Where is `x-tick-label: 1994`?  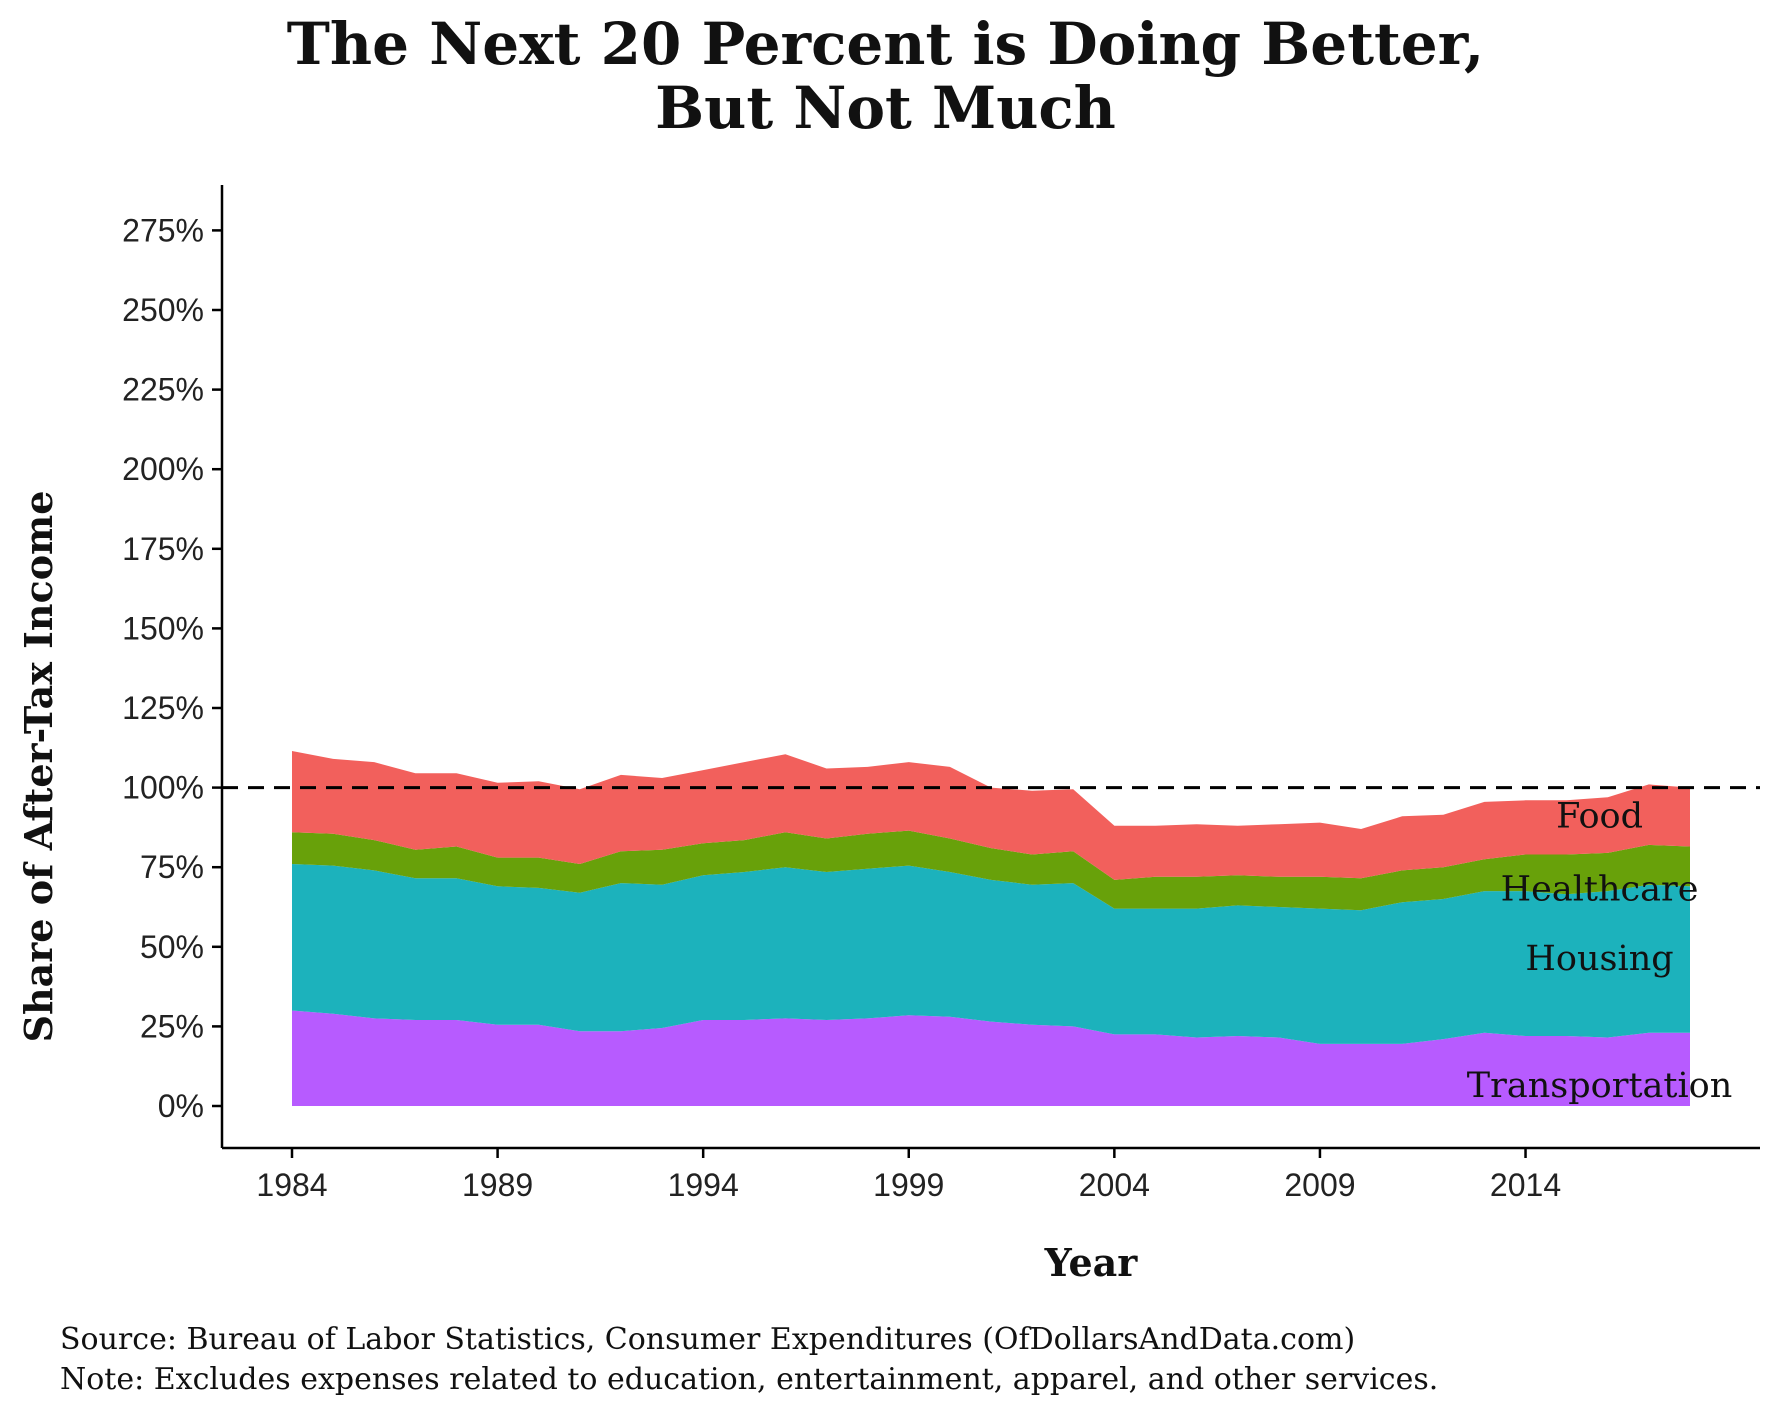 x-tick-label: 1994 is located at coordinates (703, 1185).